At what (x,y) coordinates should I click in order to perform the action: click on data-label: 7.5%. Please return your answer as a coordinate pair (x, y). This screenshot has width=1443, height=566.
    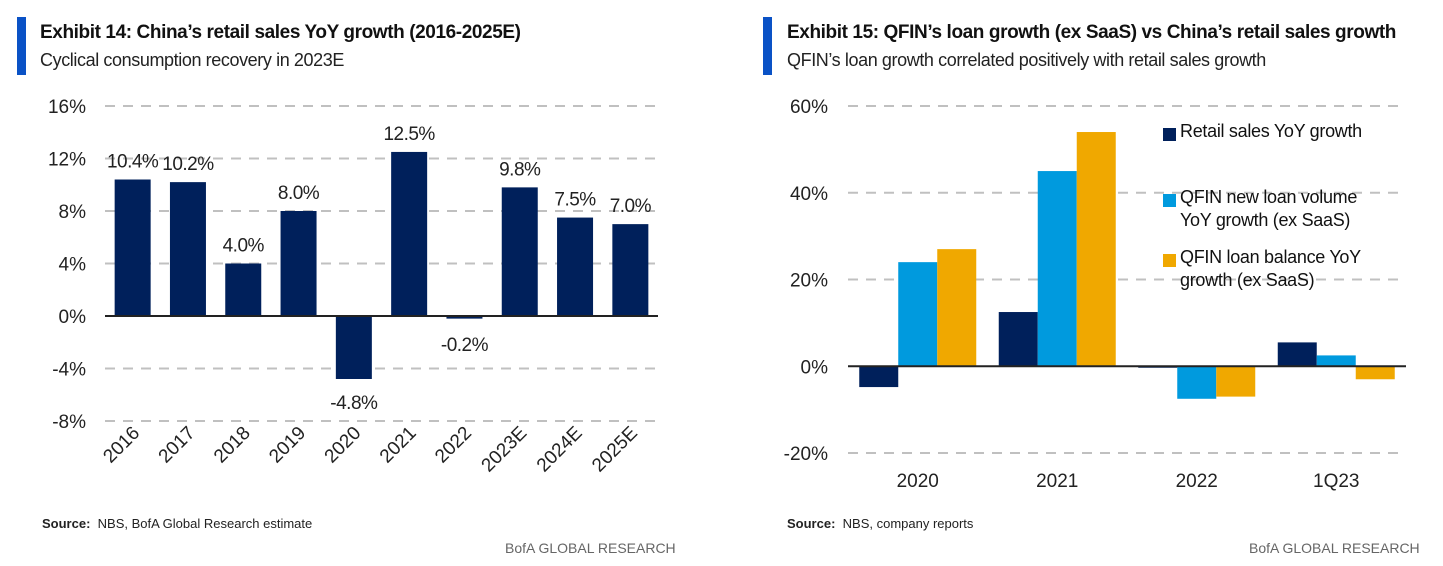
    Looking at the image, I should click on (575, 200).